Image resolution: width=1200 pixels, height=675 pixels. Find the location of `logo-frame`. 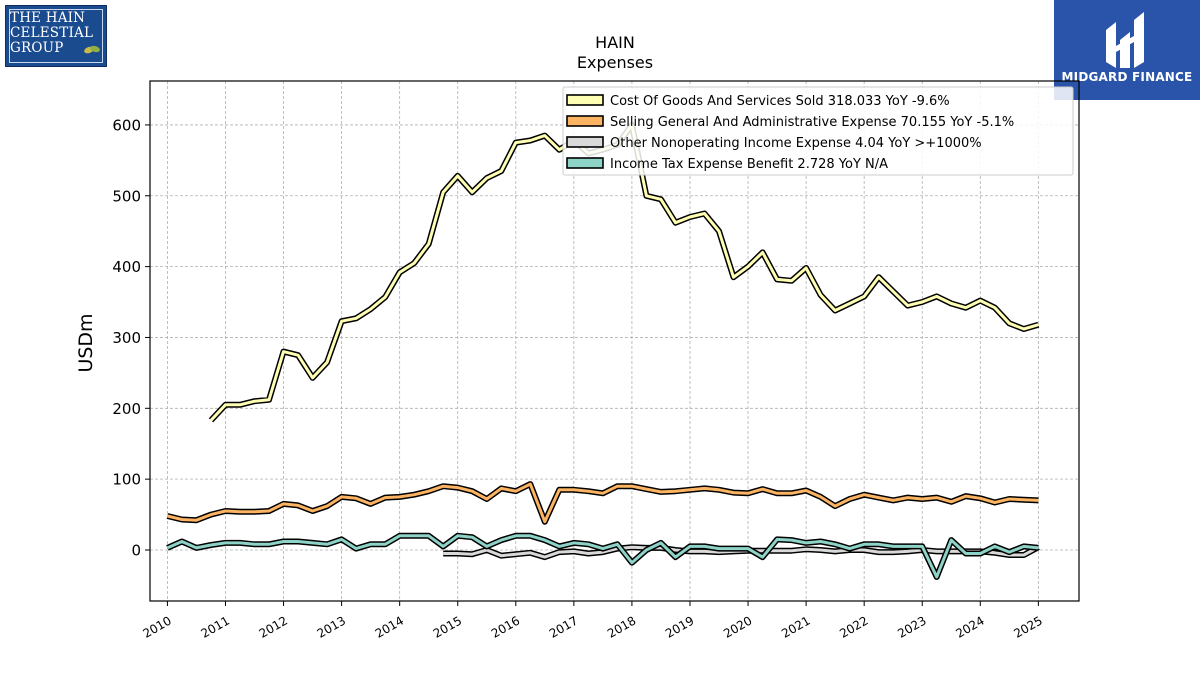

logo-frame is located at coordinates (56, 36).